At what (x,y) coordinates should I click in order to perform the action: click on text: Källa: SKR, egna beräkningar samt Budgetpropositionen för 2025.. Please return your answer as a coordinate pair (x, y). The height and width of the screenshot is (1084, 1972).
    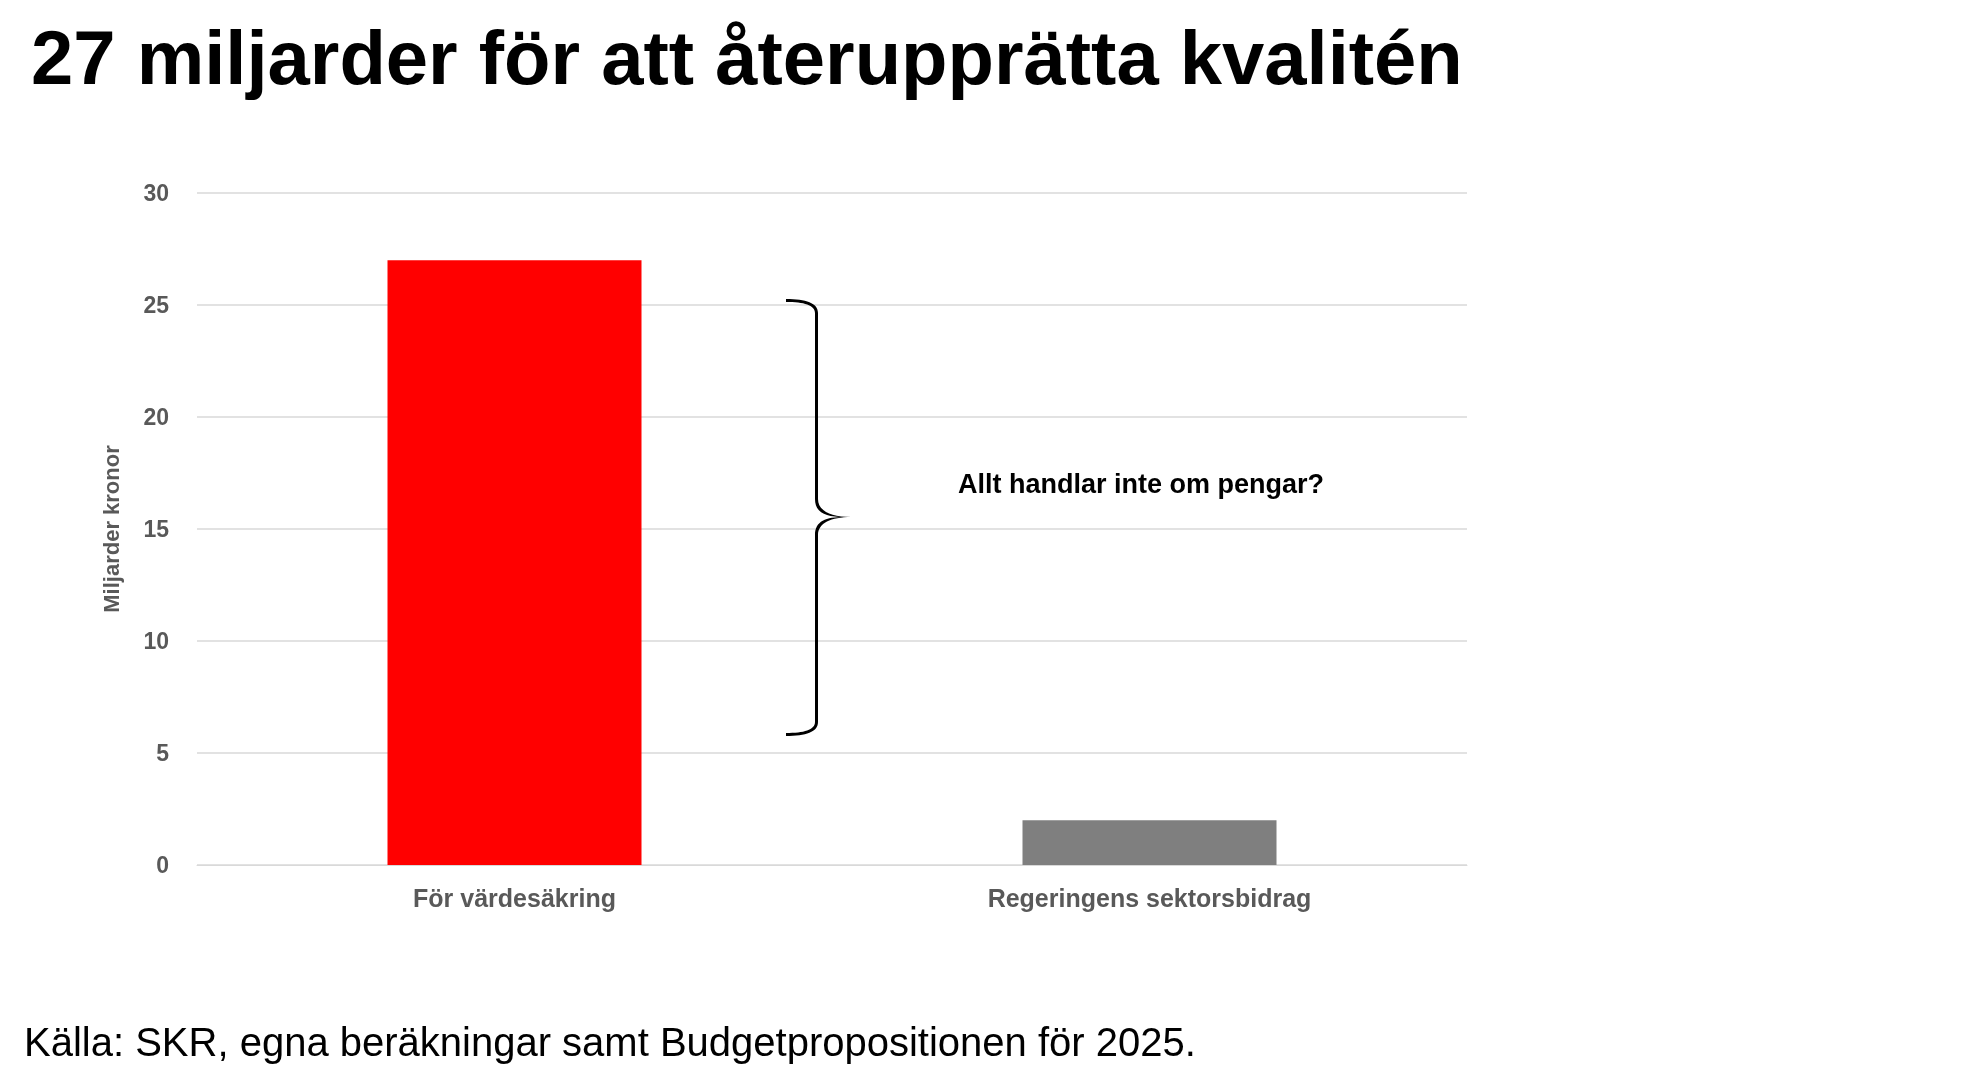
    Looking at the image, I should click on (610, 1042).